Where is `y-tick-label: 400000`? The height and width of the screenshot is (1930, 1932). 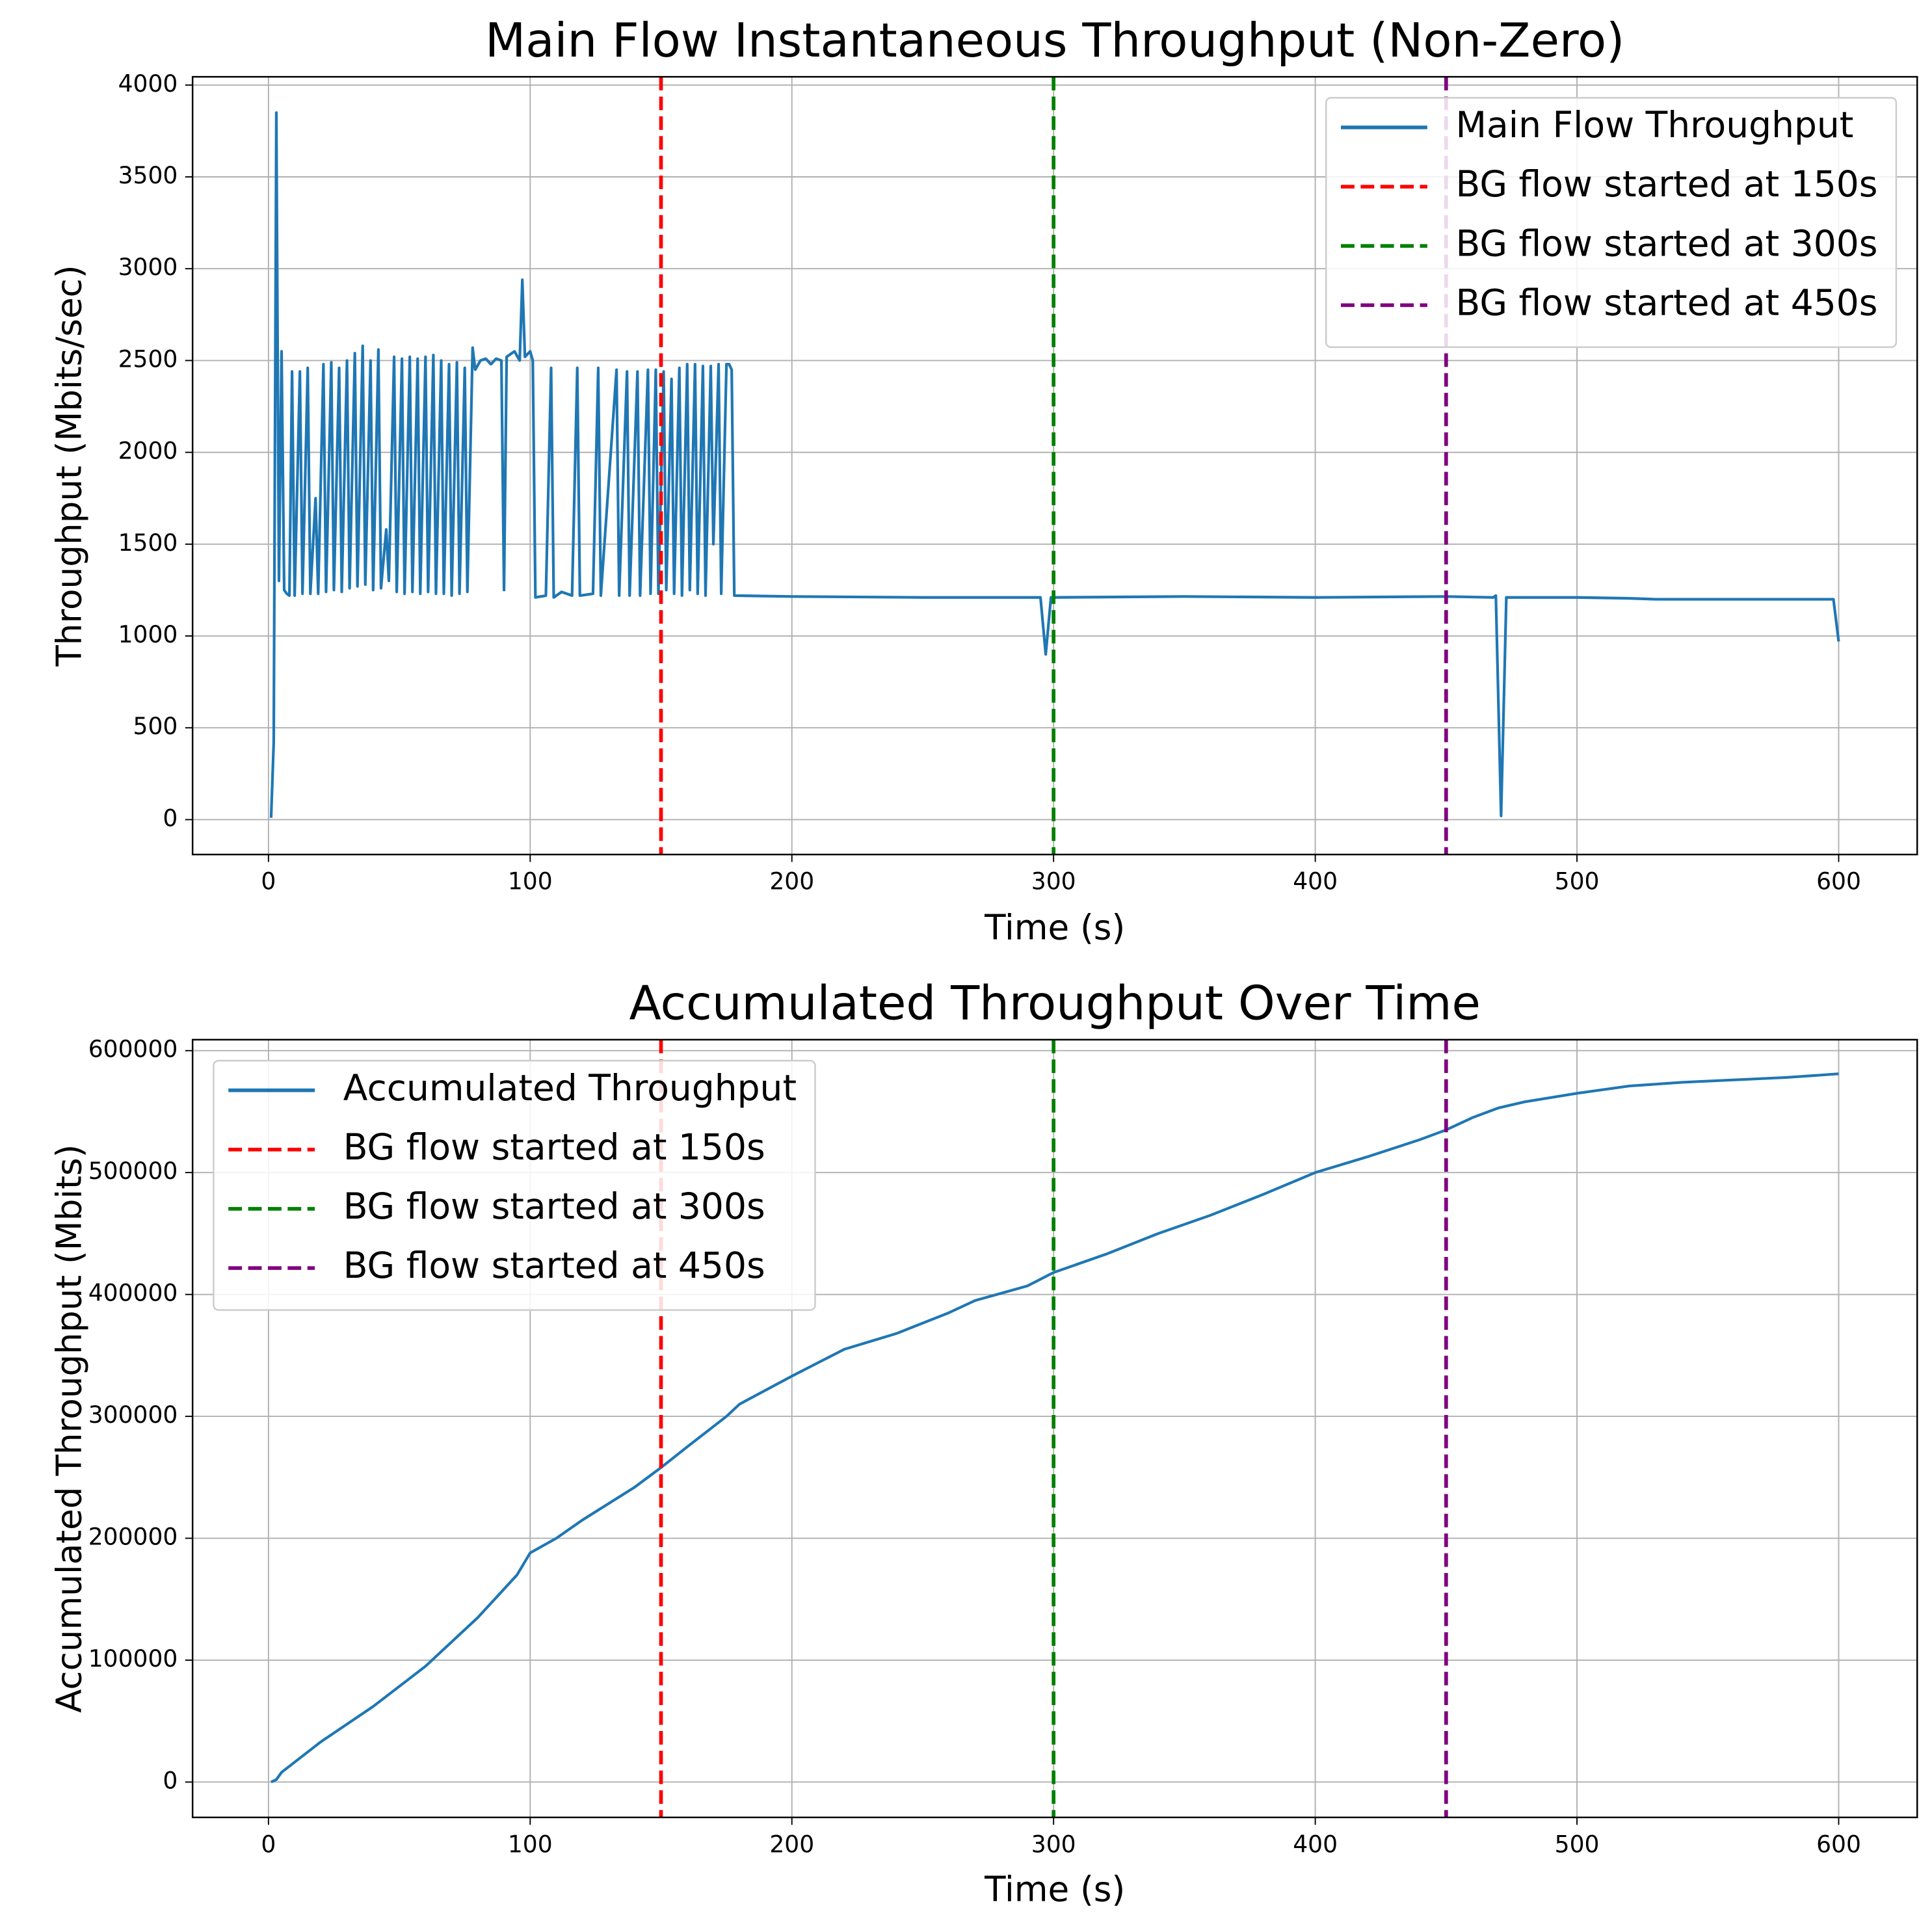
y-tick-label: 400000 is located at coordinates (133, 1294).